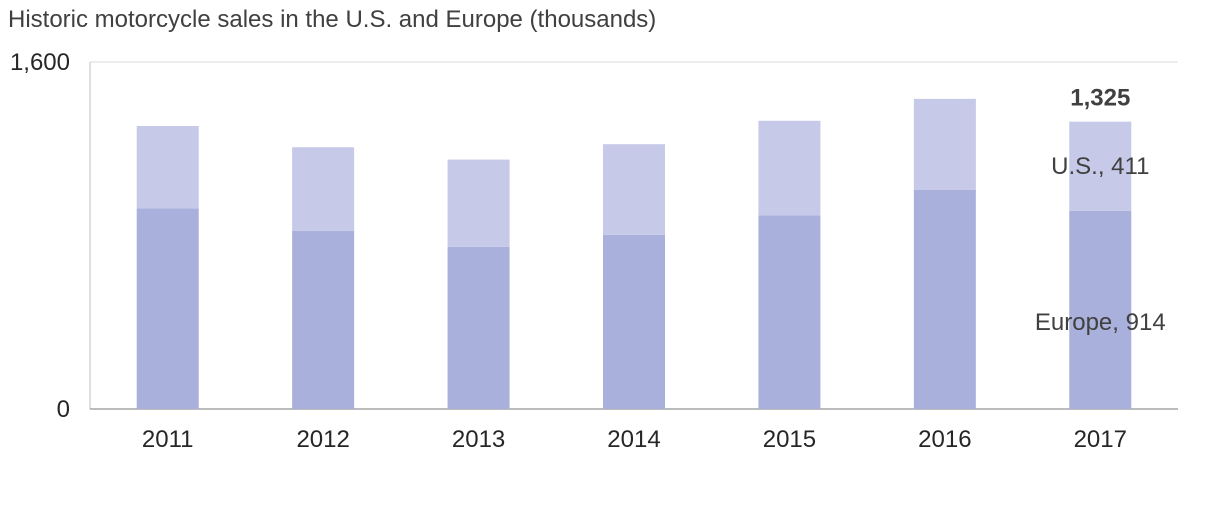 The height and width of the screenshot is (514, 1222). What do you see at coordinates (789, 439) in the screenshot?
I see `x-tick-label: 2015` at bounding box center [789, 439].